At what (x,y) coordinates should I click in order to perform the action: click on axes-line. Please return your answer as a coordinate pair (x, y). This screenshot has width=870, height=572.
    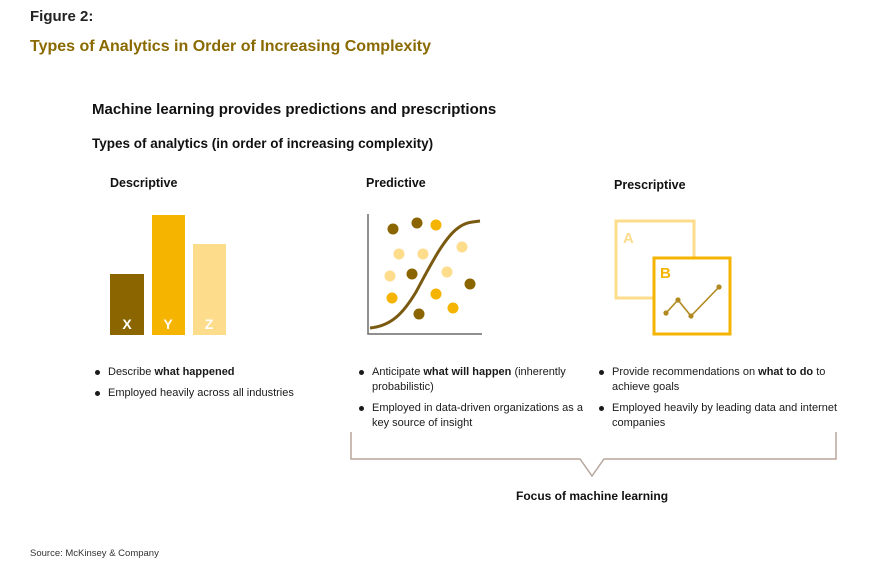
    Looking at the image, I should click on (424, 274).